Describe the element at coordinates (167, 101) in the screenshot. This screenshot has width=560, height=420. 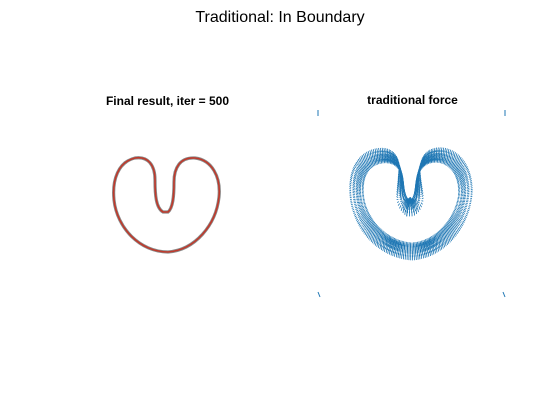
I see `left-panel-title: Final result, iter = 500` at that location.